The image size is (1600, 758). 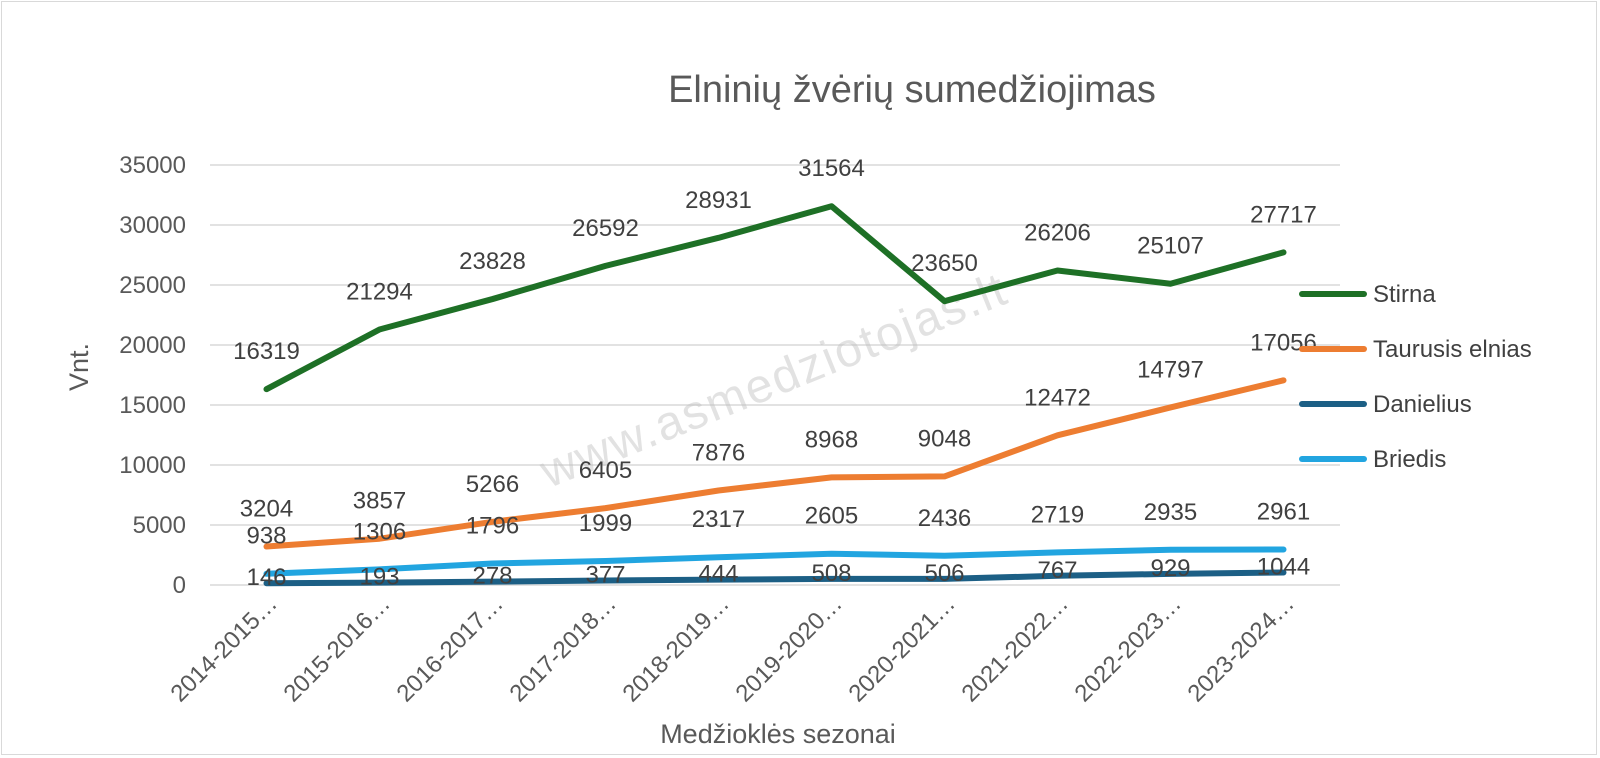 I want to click on data-label: 8968, so click(x=831, y=439).